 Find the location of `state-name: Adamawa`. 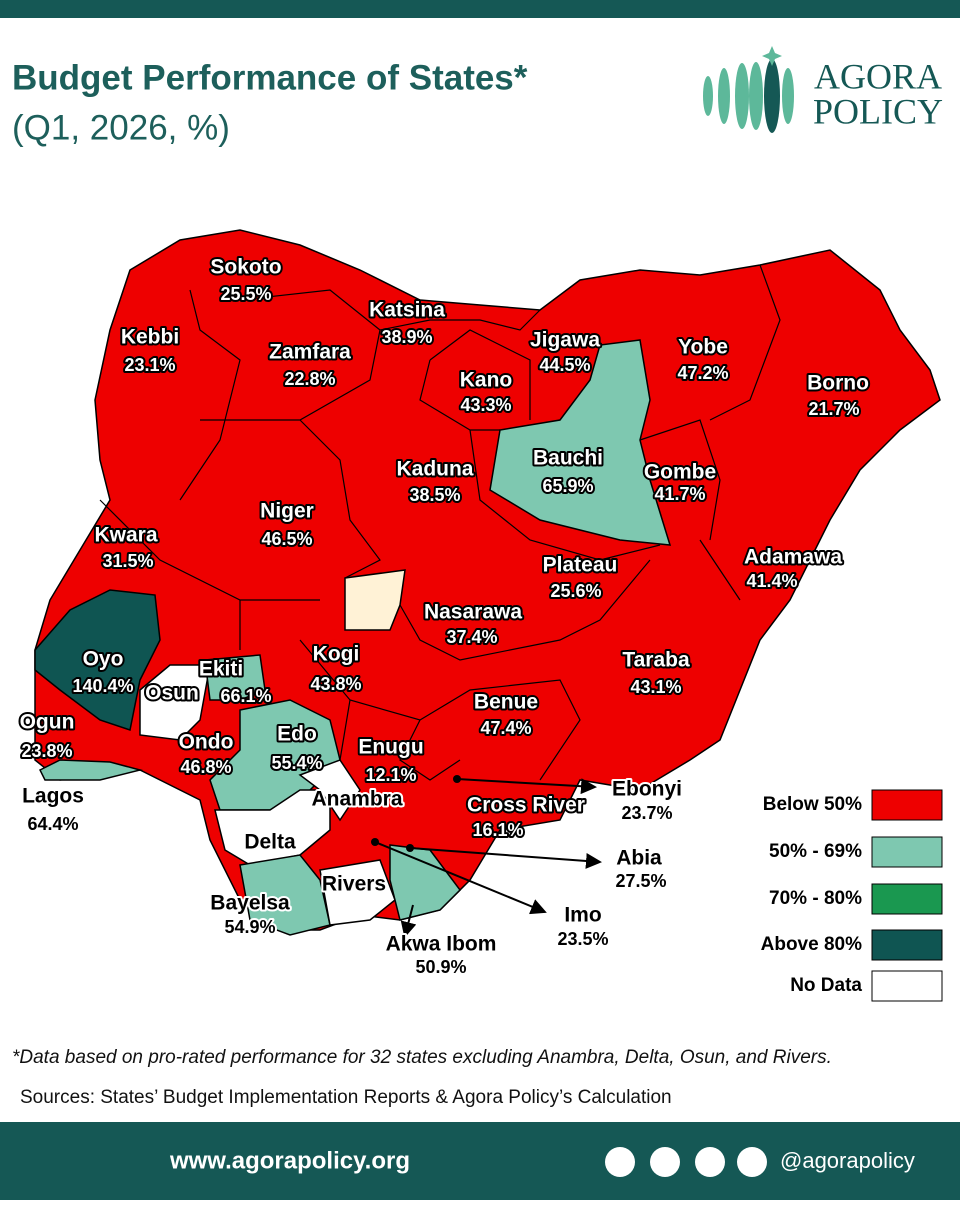

state-name: Adamawa is located at coordinates (793, 557).